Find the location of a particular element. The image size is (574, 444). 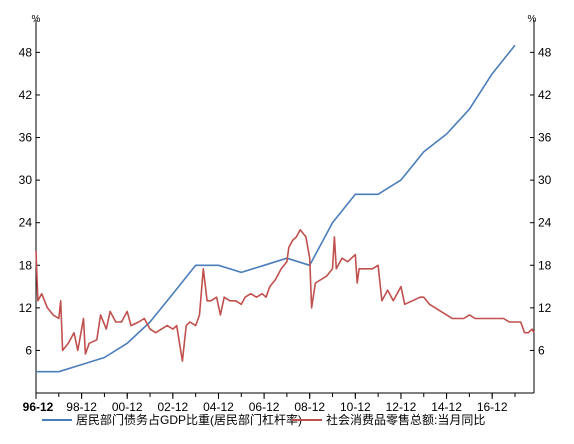

legend: 居民部门债务占GDP比重(居民部门杠杆率) 社会消费品零售总额:当月同比 is located at coordinates (263, 419).